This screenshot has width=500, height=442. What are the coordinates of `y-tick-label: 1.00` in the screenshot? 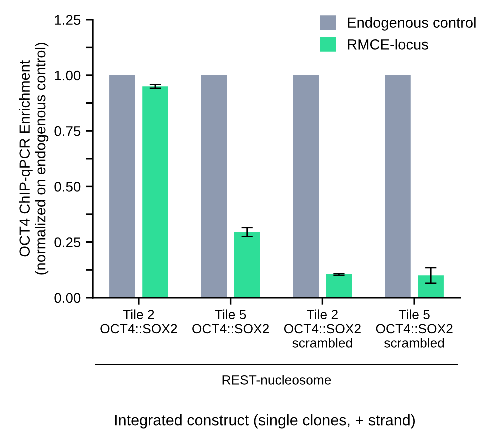 It's located at (68, 75).